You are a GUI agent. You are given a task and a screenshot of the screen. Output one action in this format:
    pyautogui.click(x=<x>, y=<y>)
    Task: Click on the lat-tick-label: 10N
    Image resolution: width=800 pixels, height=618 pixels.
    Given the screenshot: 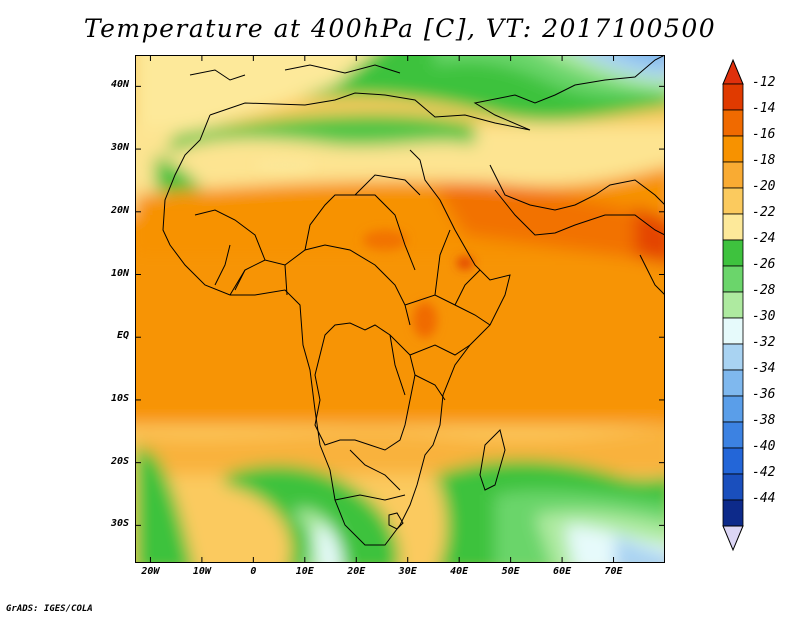 What is the action you would take?
    pyautogui.click(x=119, y=273)
    